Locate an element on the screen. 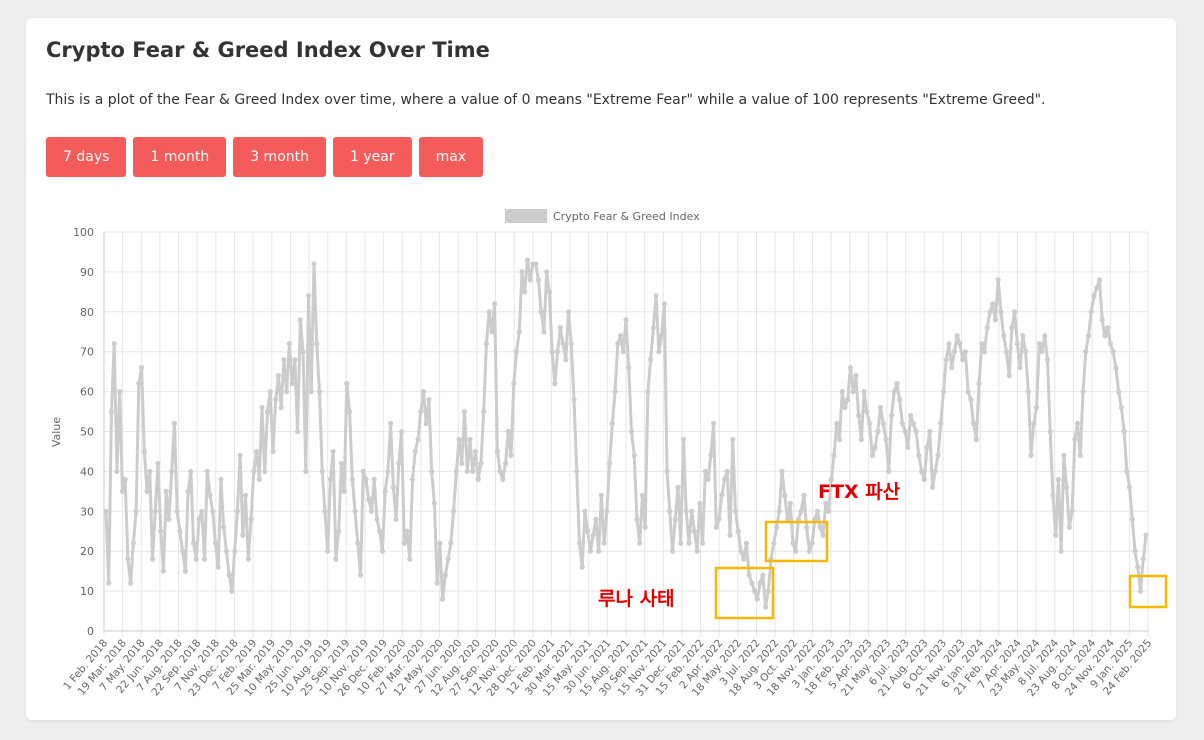 The image size is (1204, 740). legend: Crypto Fear & Greed Index is located at coordinates (602, 216).